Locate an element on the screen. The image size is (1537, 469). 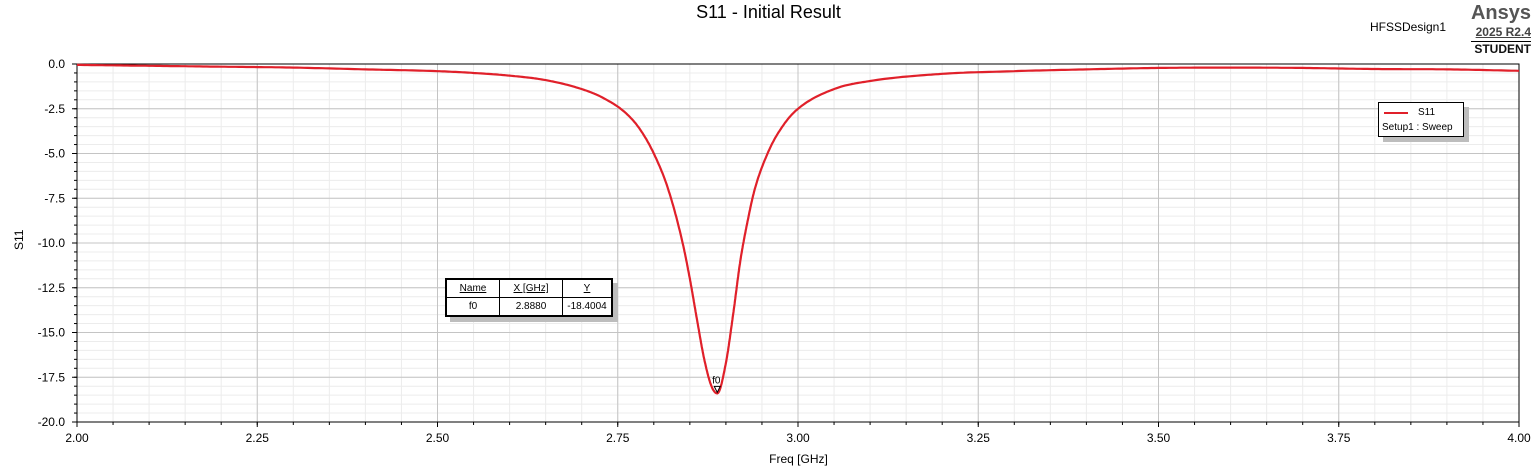
y-tick-label: -7.5 is located at coordinates (54, 198).